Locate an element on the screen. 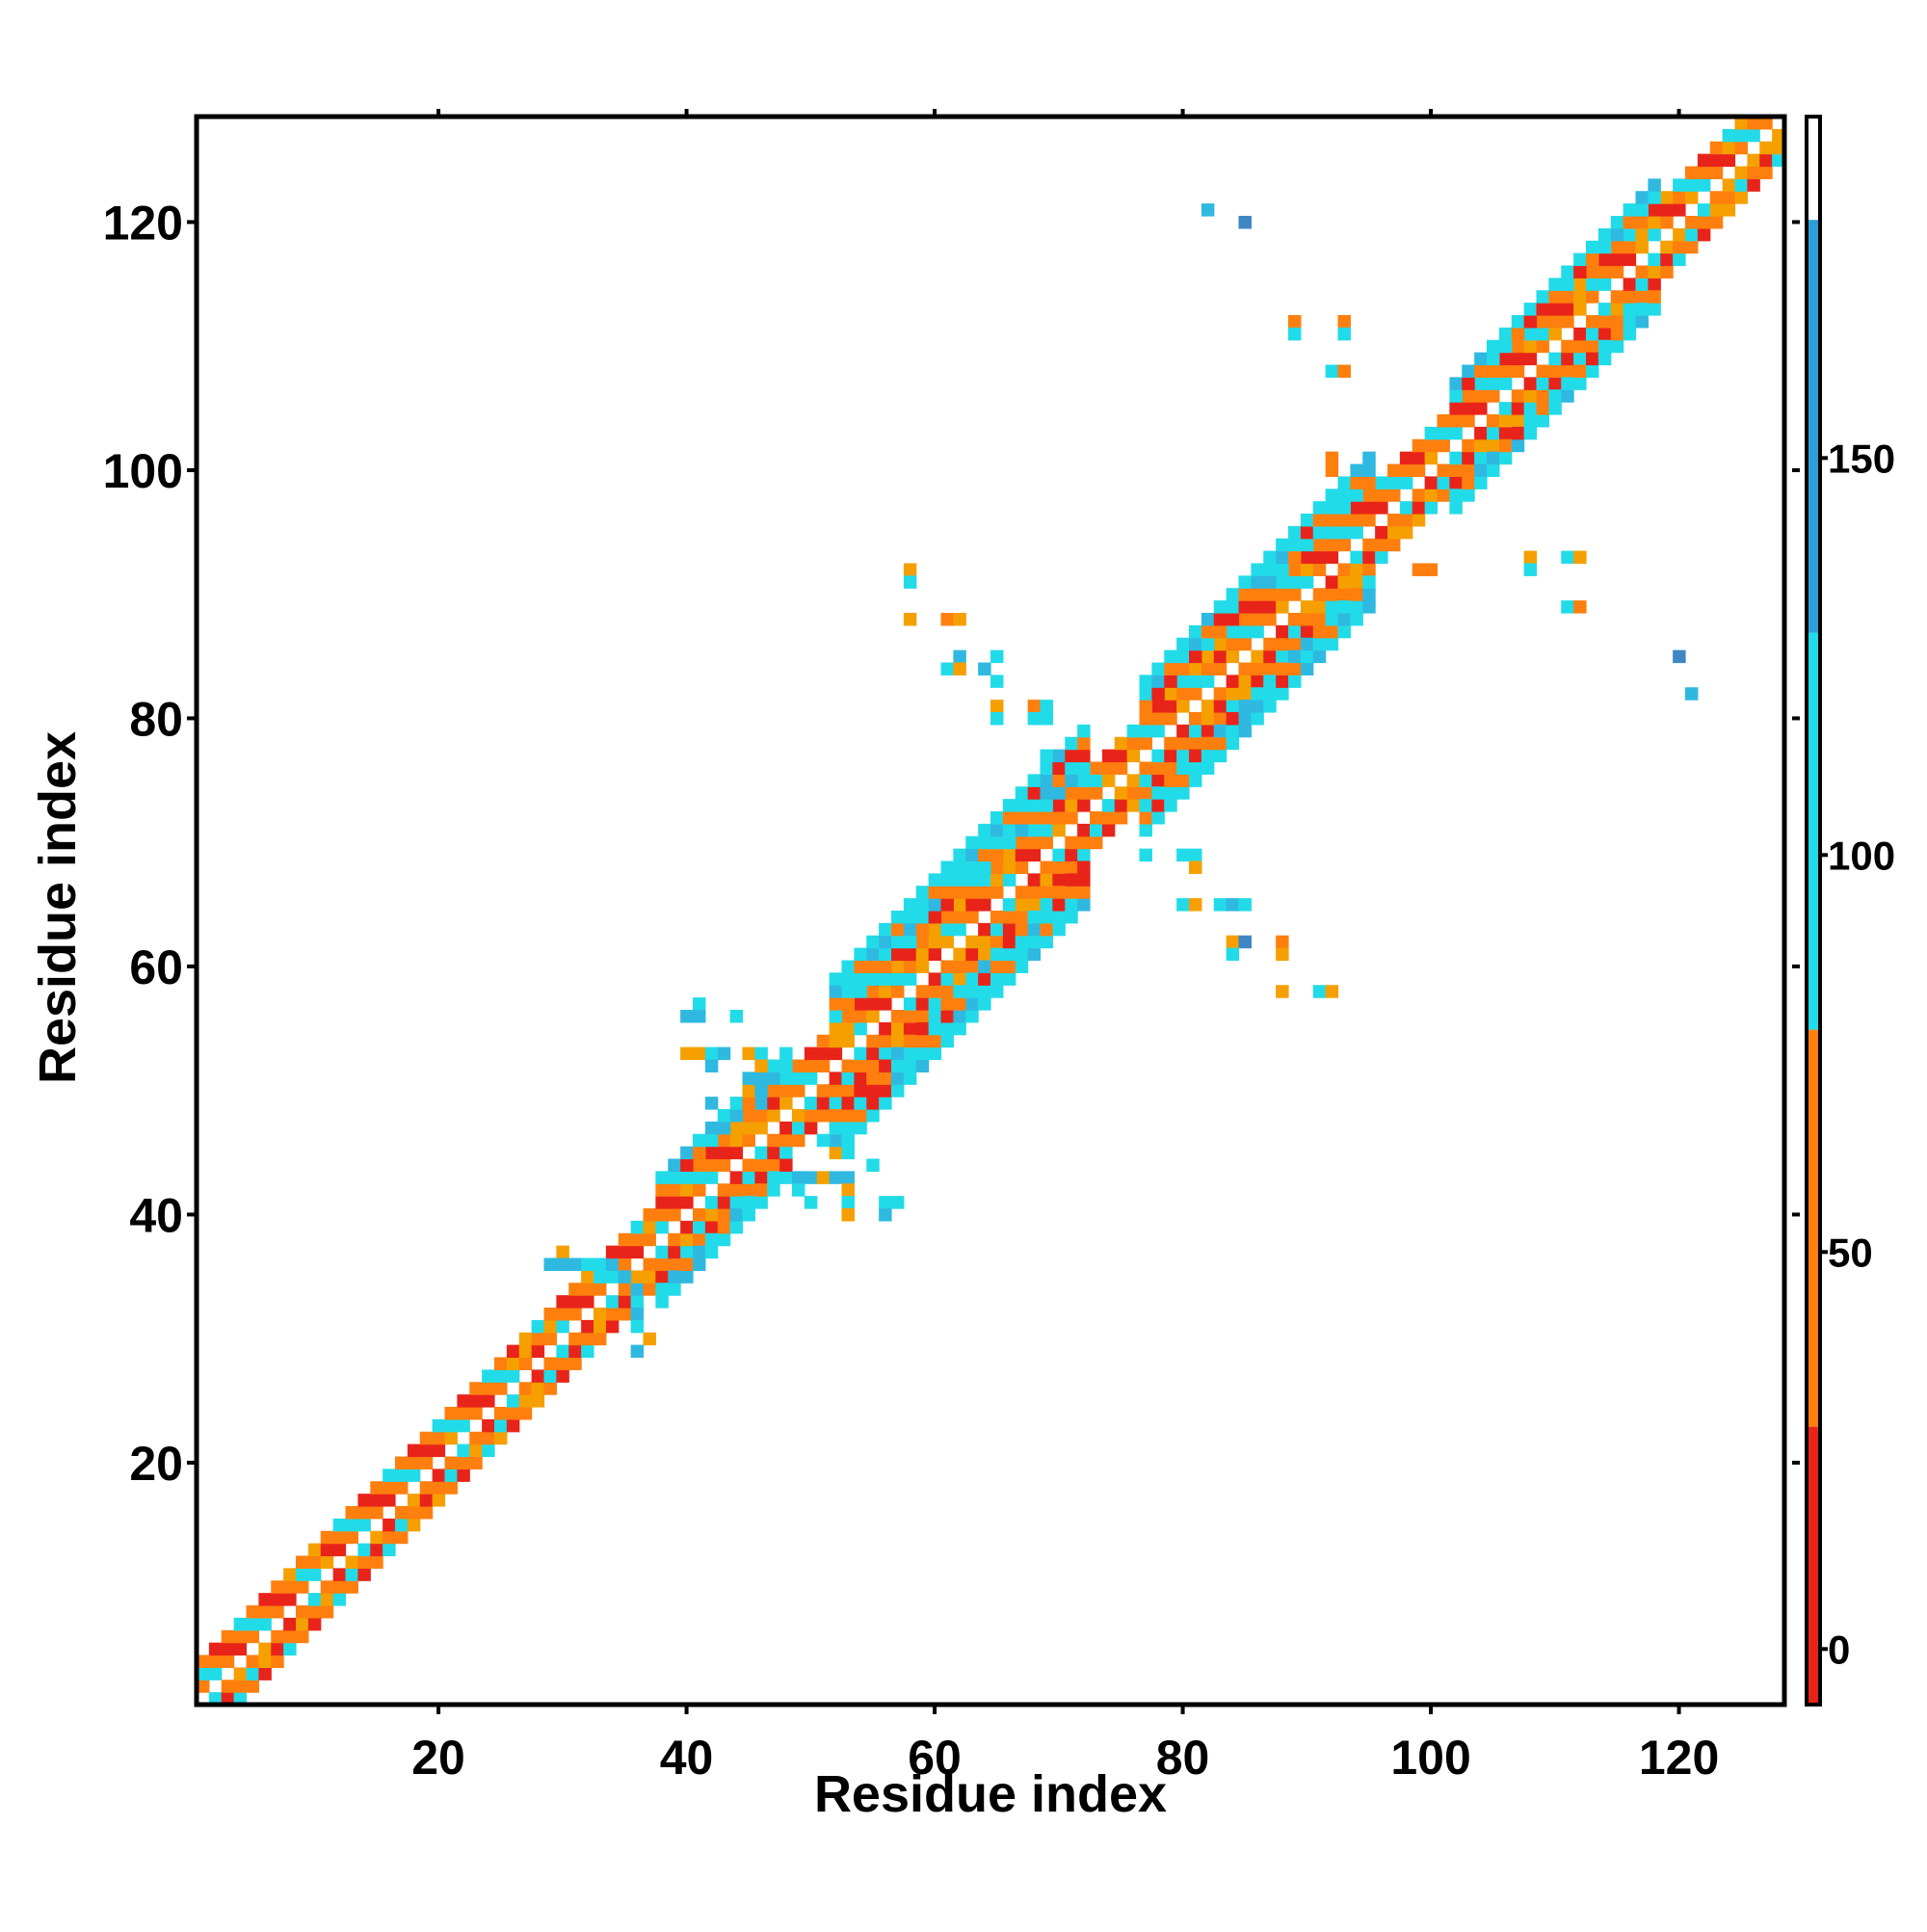 This screenshot has height=1932, width=1927. colorbar-tick-label: 50 is located at coordinates (1850, 1252).